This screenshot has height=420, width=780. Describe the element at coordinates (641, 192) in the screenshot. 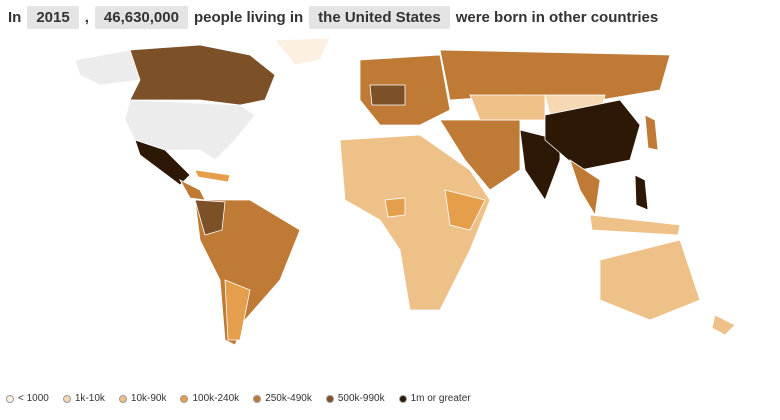

I see `philippines` at that location.